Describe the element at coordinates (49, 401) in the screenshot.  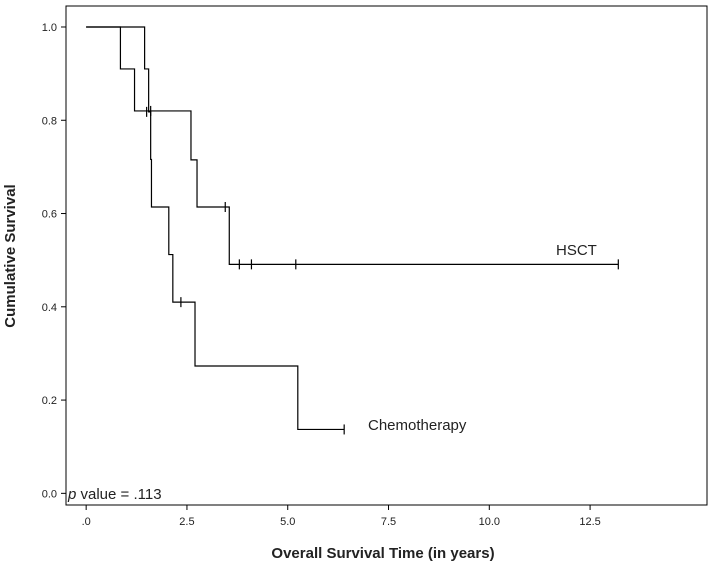
I see `y-tick-label: 0.2` at that location.